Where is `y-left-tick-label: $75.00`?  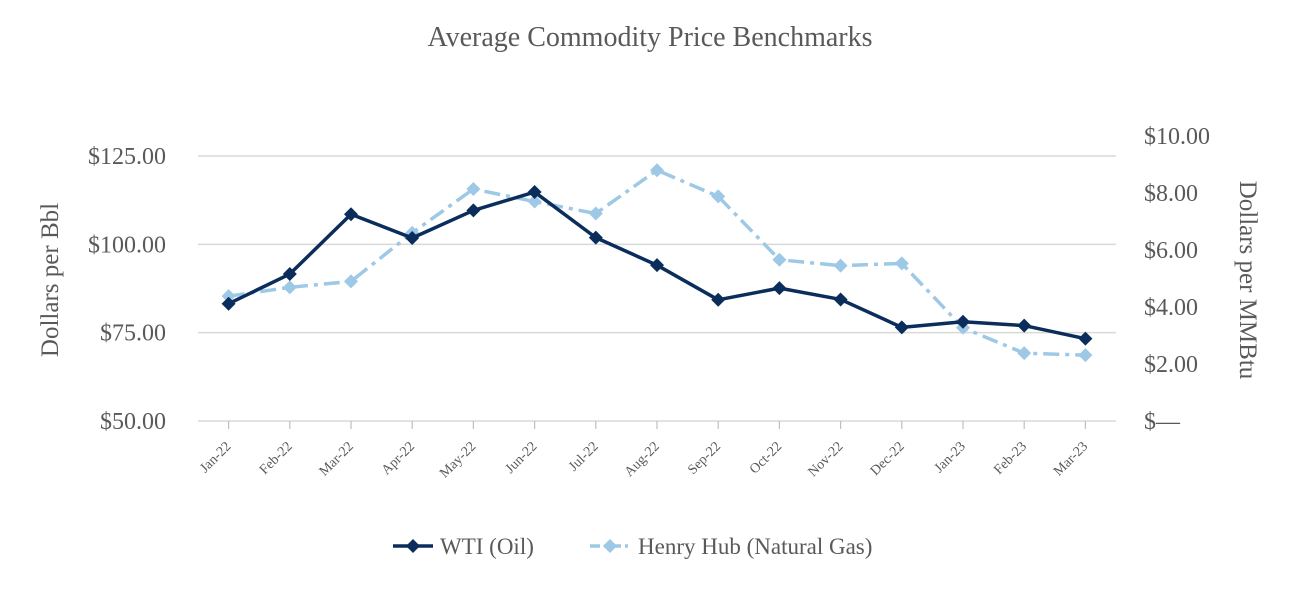
y-left-tick-label: $75.00 is located at coordinates (133, 334).